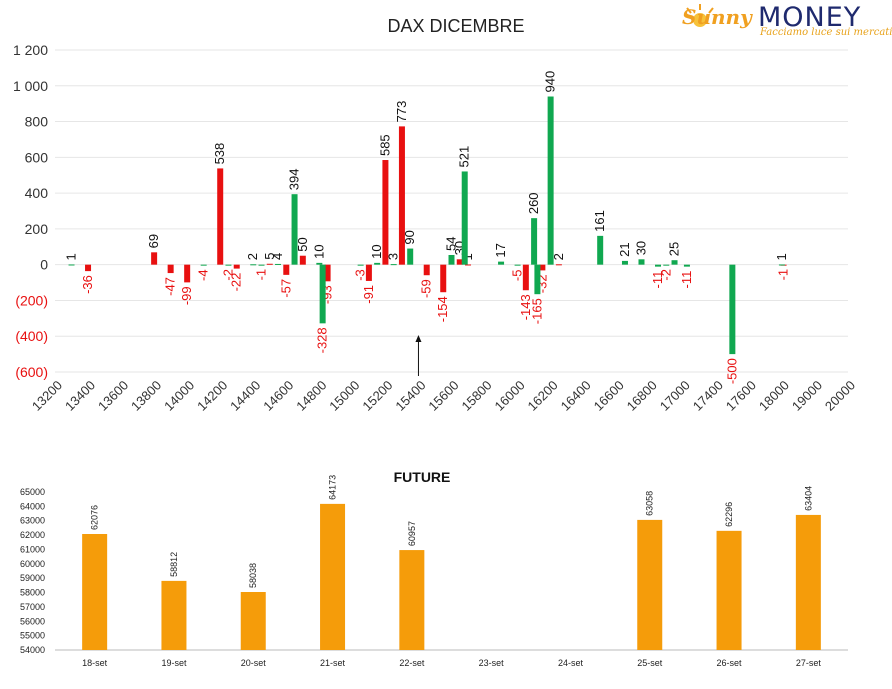 The height and width of the screenshot is (689, 892). What do you see at coordinates (442, 309) in the screenshot?
I see `chart1-data-label: -154` at bounding box center [442, 309].